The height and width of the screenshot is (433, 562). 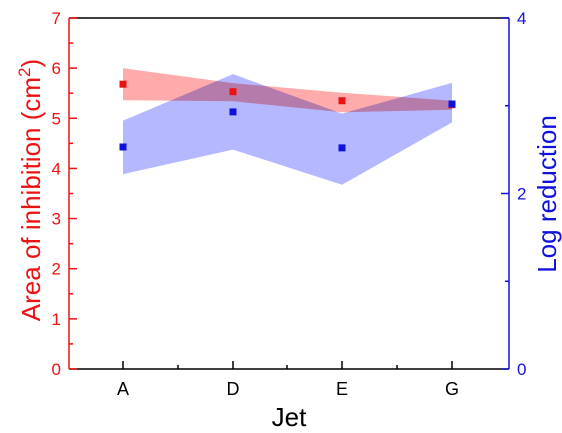 What do you see at coordinates (287, 116) in the screenshot?
I see `data-points` at bounding box center [287, 116].